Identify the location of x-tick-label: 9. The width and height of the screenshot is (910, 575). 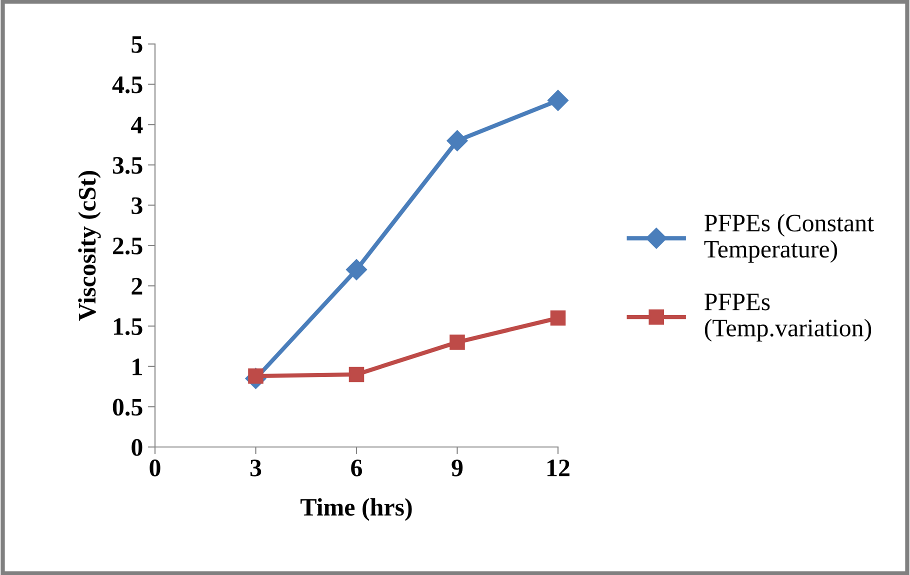
(457, 468).